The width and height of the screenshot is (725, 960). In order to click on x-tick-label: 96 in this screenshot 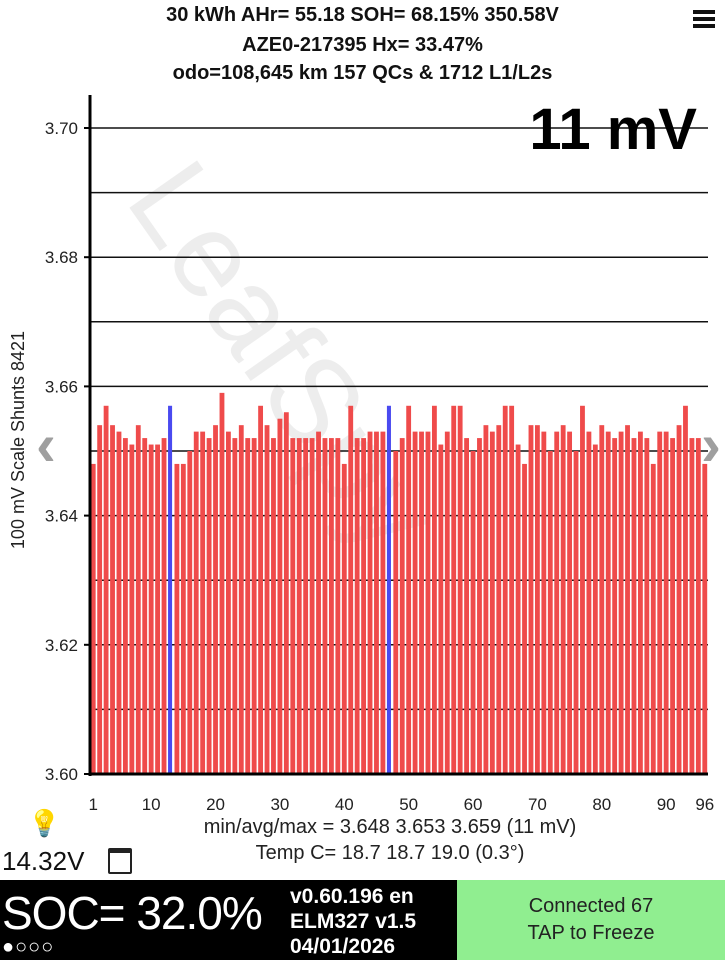, I will do `click(704, 804)`.